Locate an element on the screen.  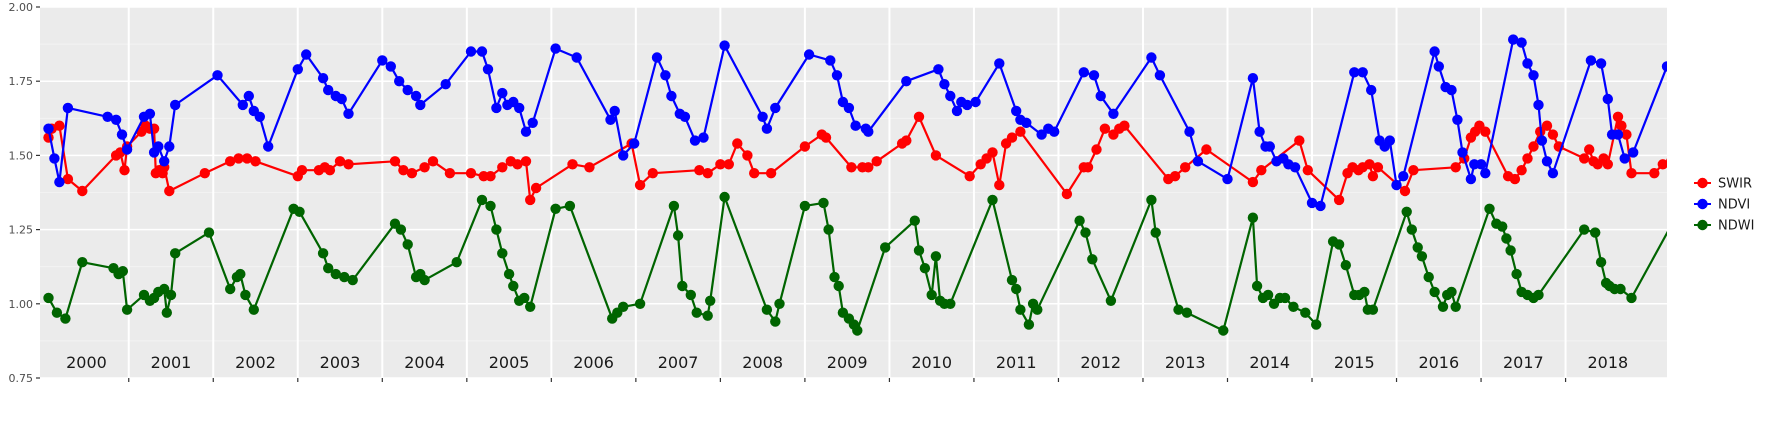
year-label: 2011 is located at coordinates (1016, 362).